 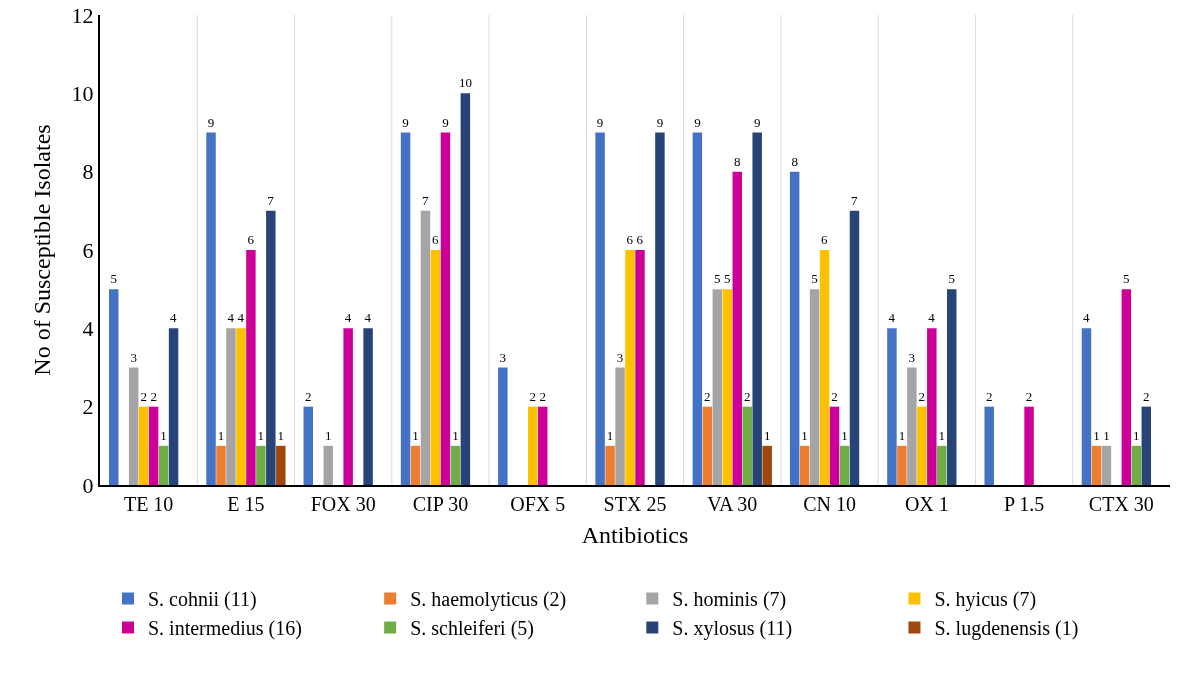 What do you see at coordinates (440, 504) in the screenshot?
I see `x-tick-label: CIP 30` at bounding box center [440, 504].